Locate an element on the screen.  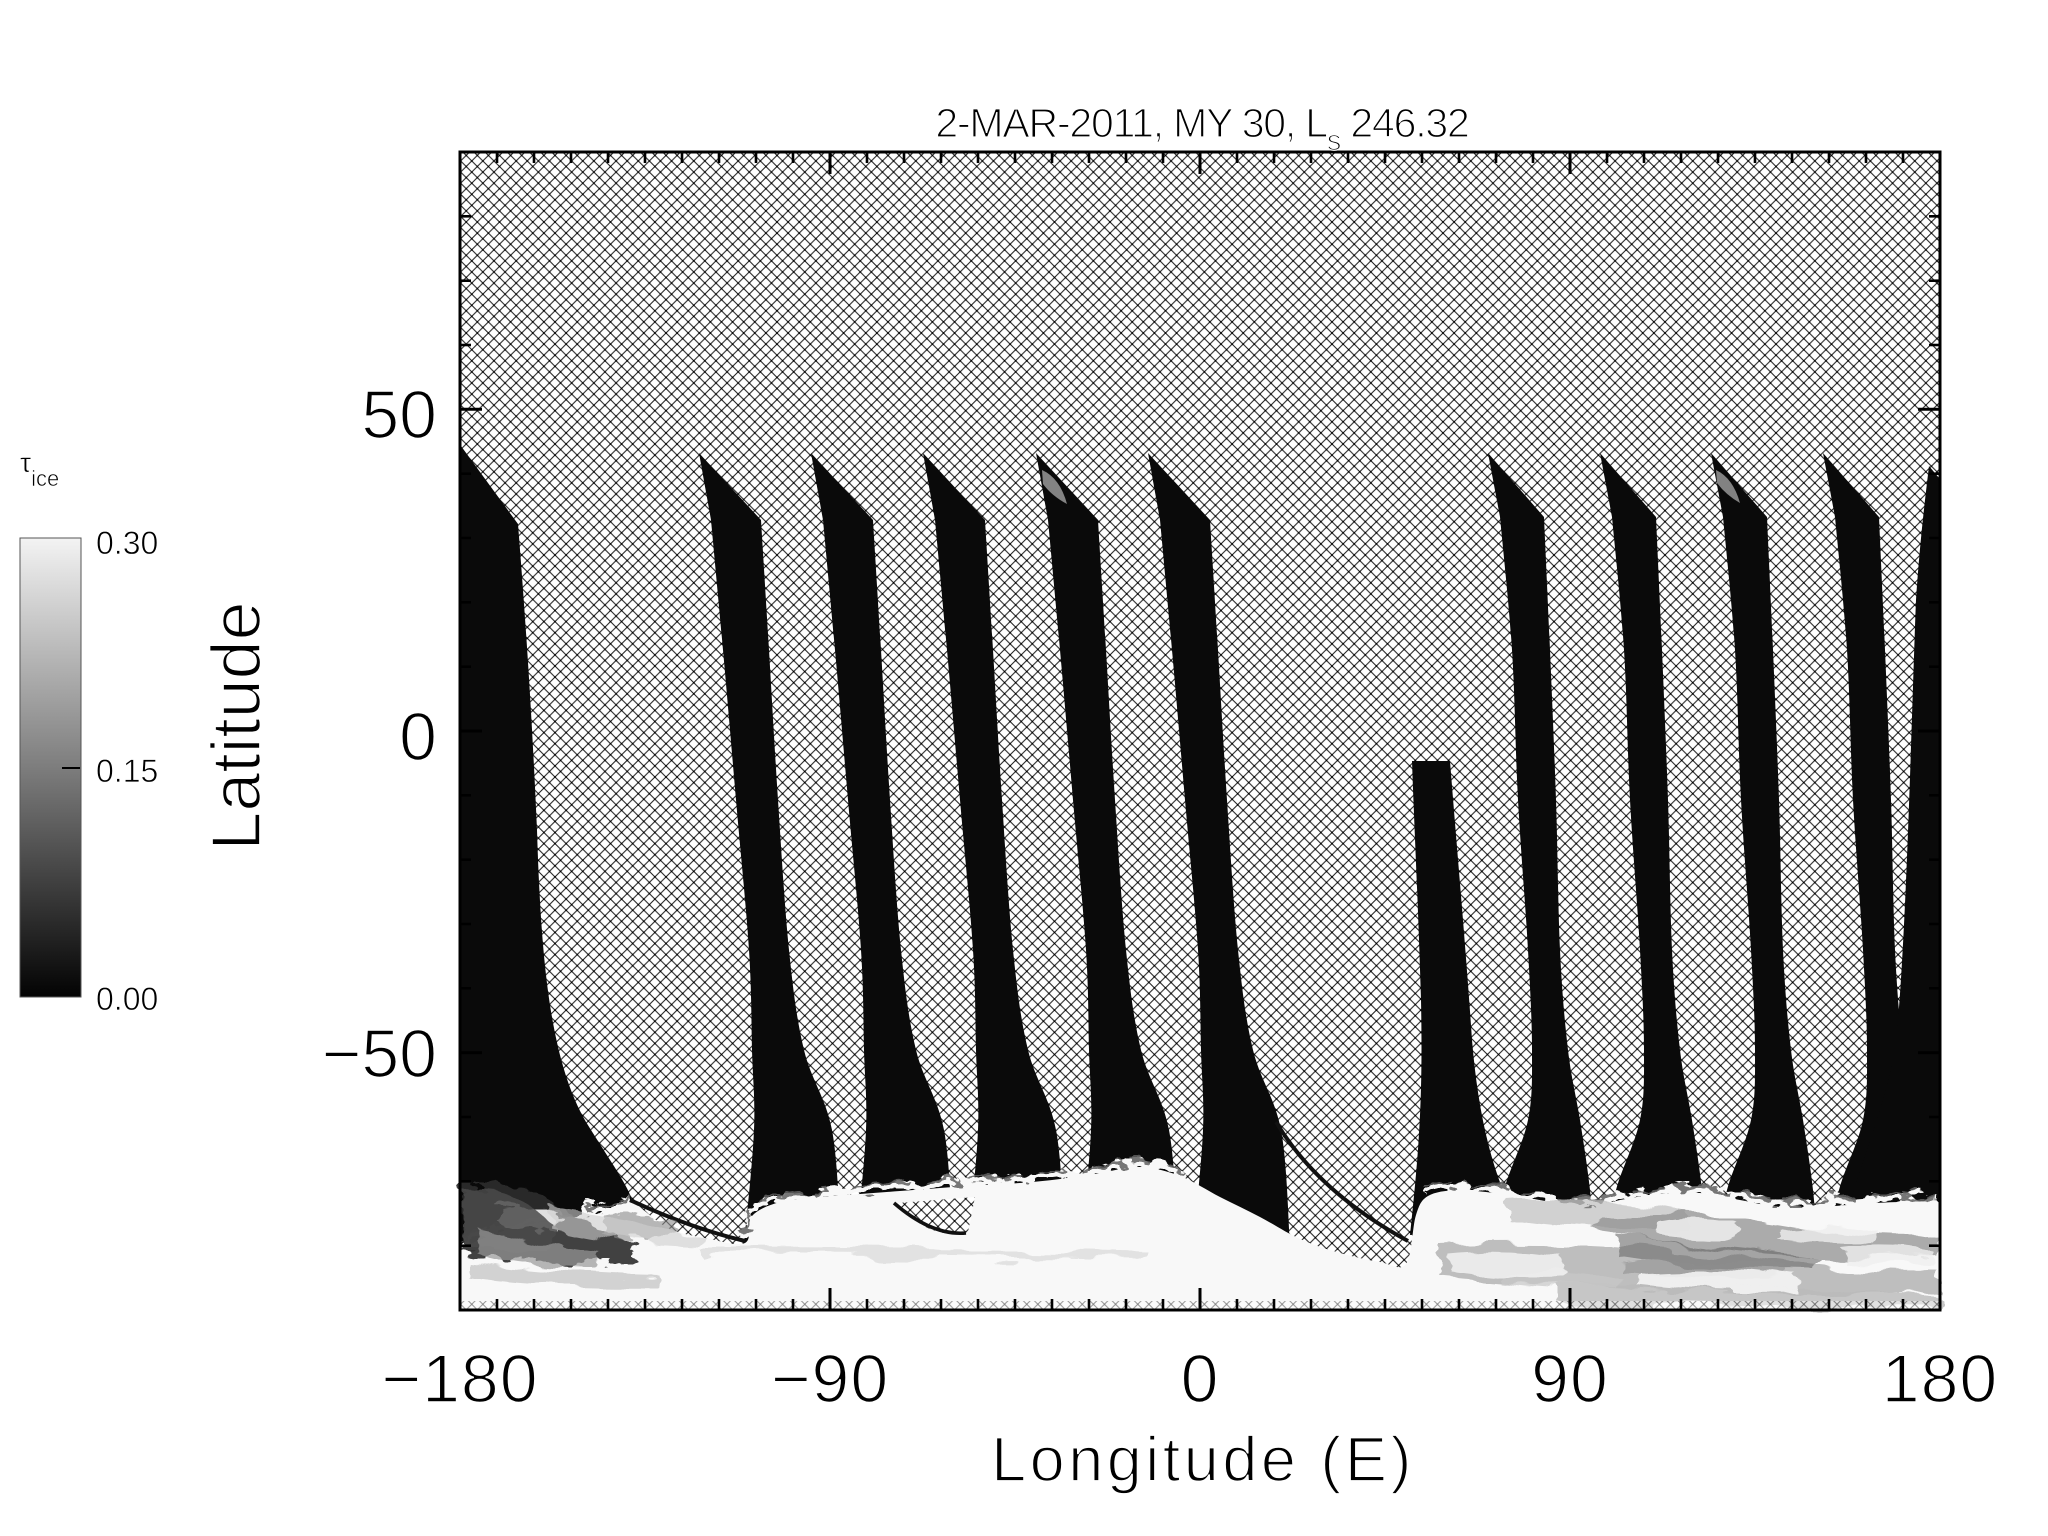
svg-text: 0.00 is located at coordinates (127, 999).